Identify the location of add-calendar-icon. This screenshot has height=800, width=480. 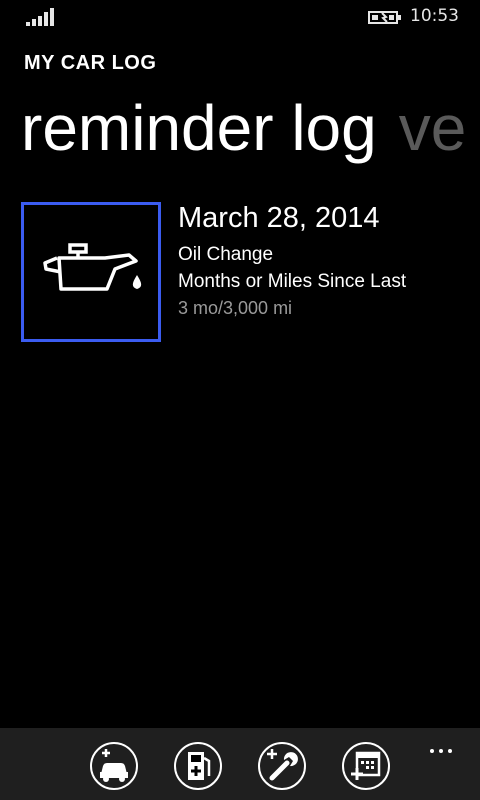
(366, 765).